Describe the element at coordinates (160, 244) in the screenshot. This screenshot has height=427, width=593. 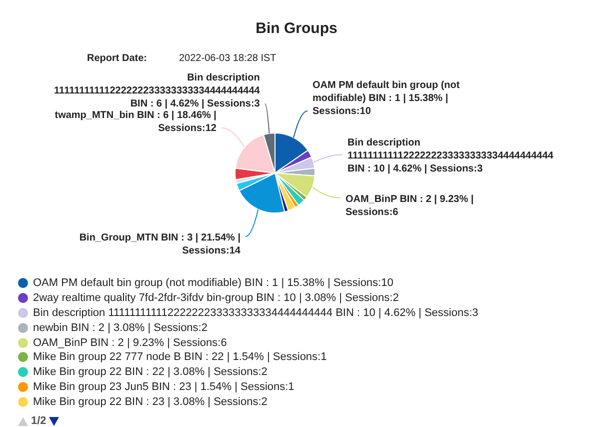
I see `data-label: Bin_Group_MTN BIN : 3 | 21.54% | Sessions:14` at that location.